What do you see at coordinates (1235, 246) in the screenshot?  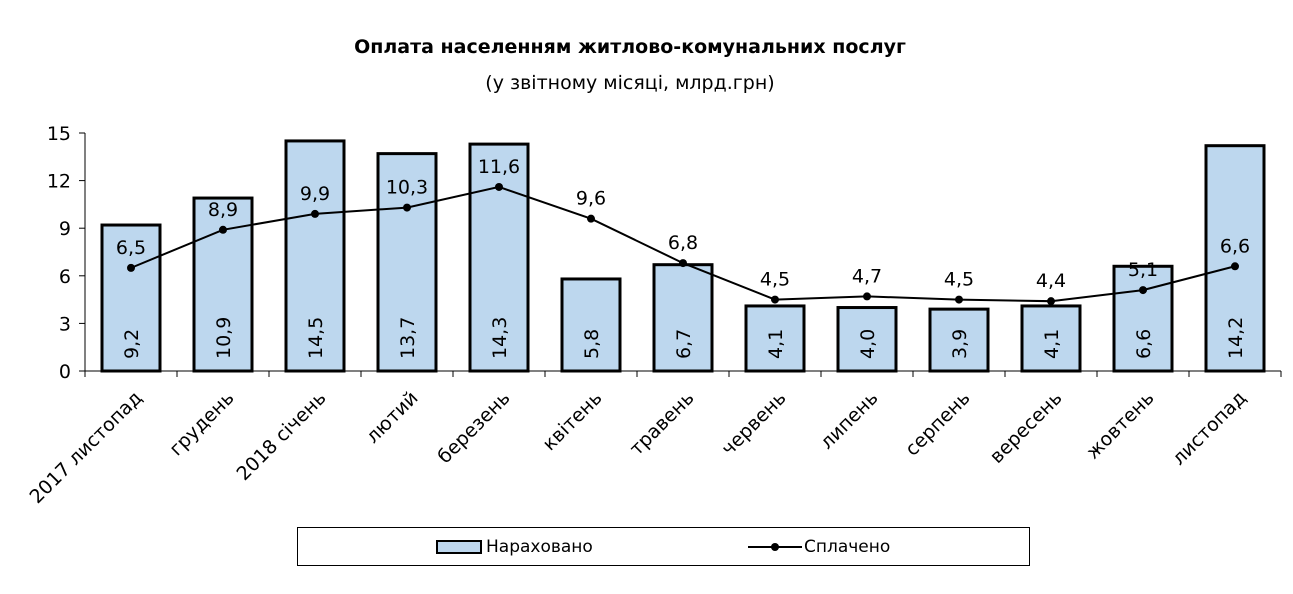 I see `line-data-label: 6,6` at bounding box center [1235, 246].